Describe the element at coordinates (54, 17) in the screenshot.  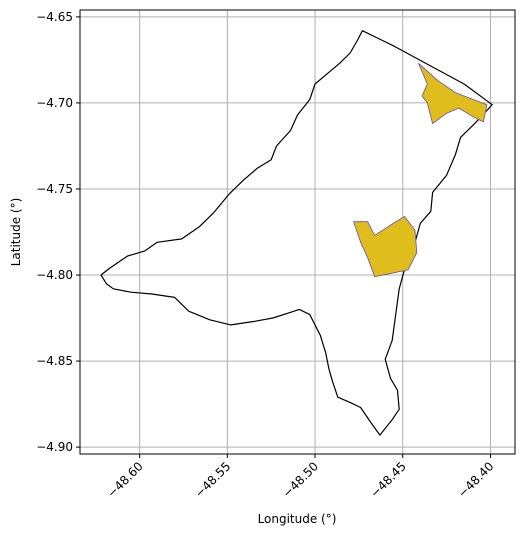
I see `y-tick-label: −4.65` at that location.